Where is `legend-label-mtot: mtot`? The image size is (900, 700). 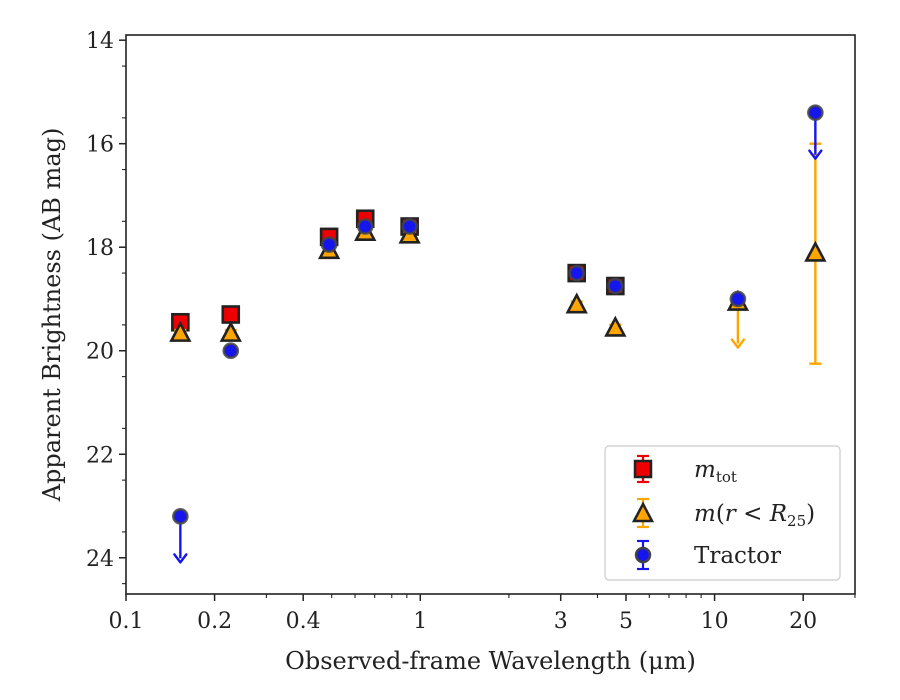
legend-label-mtot: mtot is located at coordinates (715, 471).